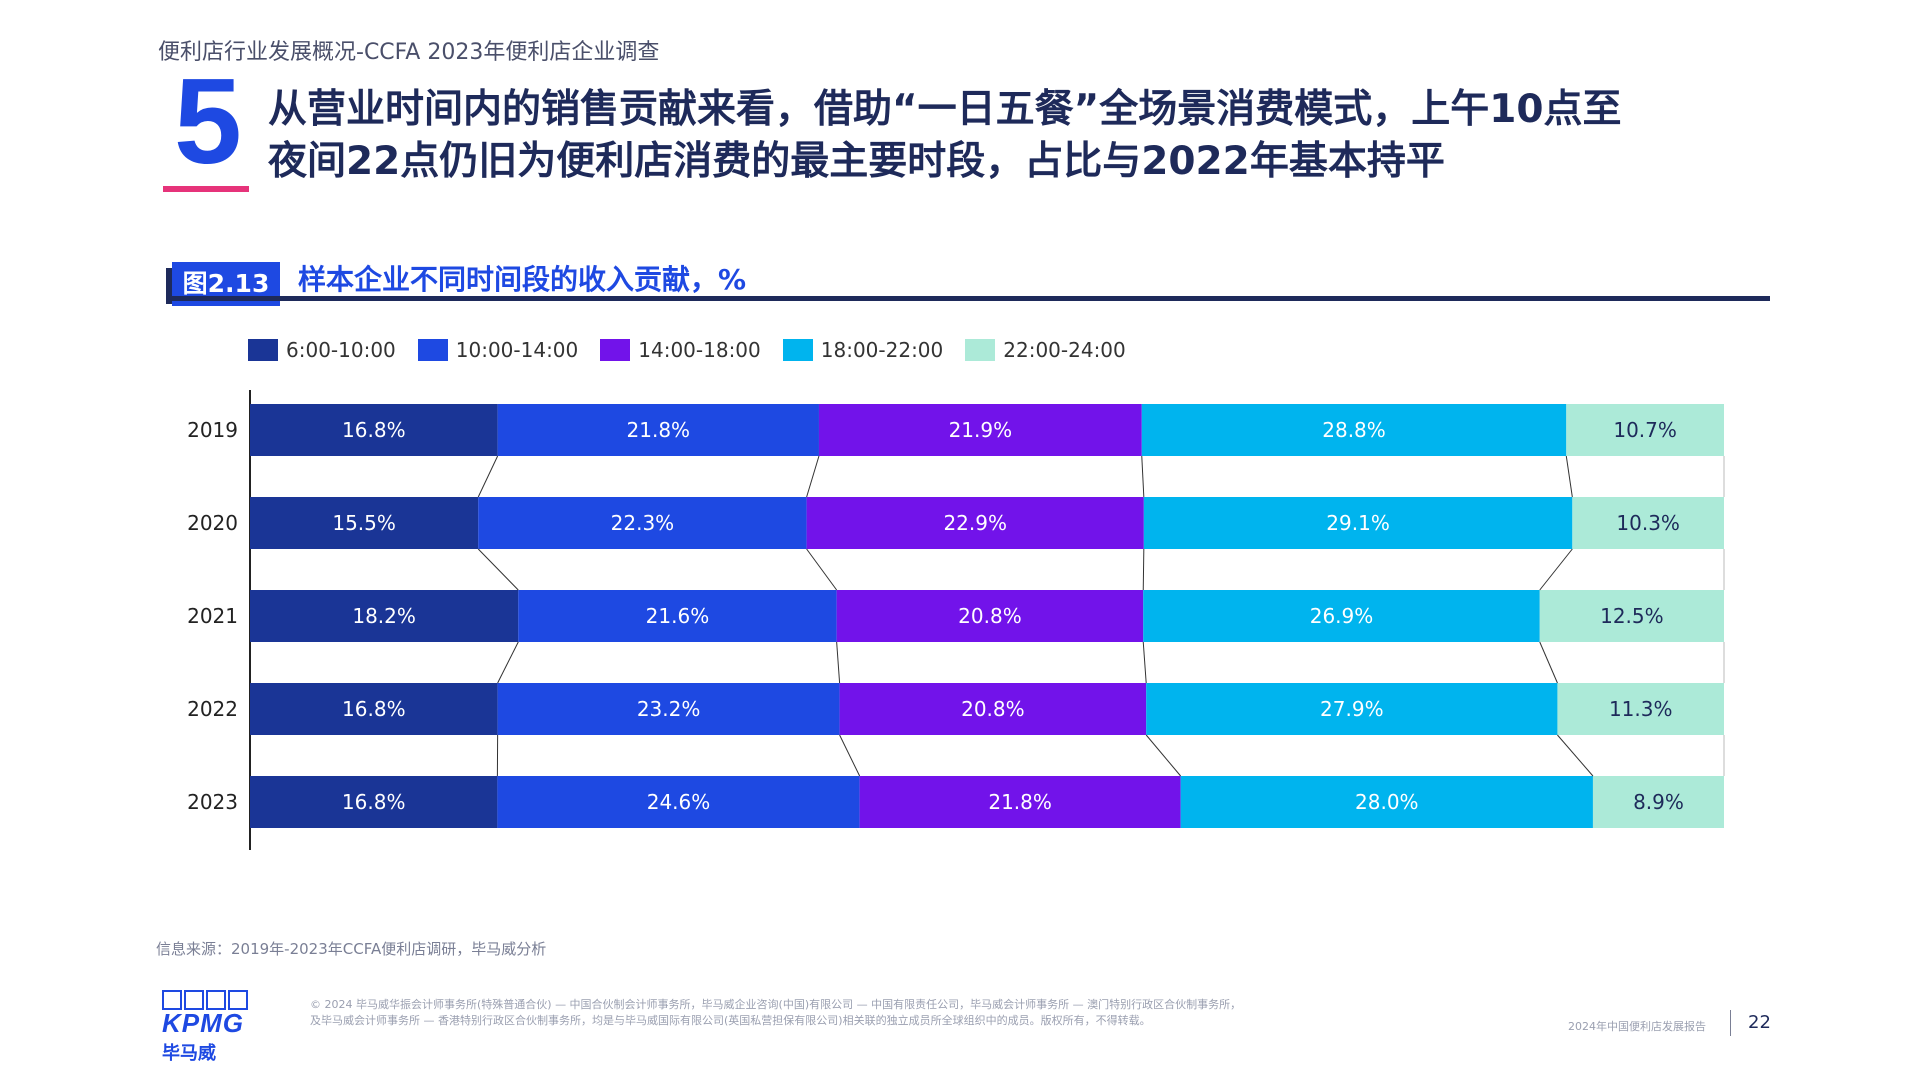  I want to click on footer-report-name: 2024年中国便利店发展报告, so click(1637, 1026).